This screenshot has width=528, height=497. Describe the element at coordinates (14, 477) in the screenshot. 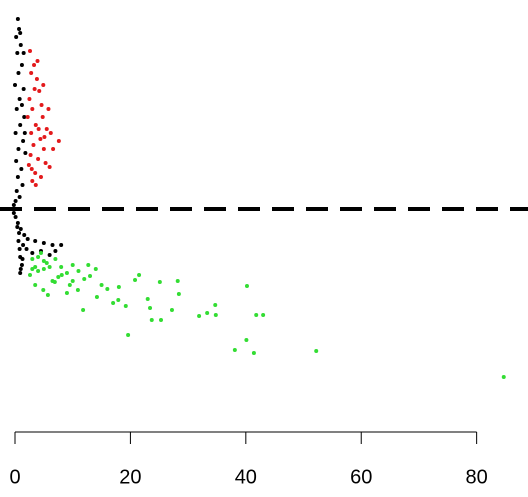

I see `x-tick-label: 0` at that location.